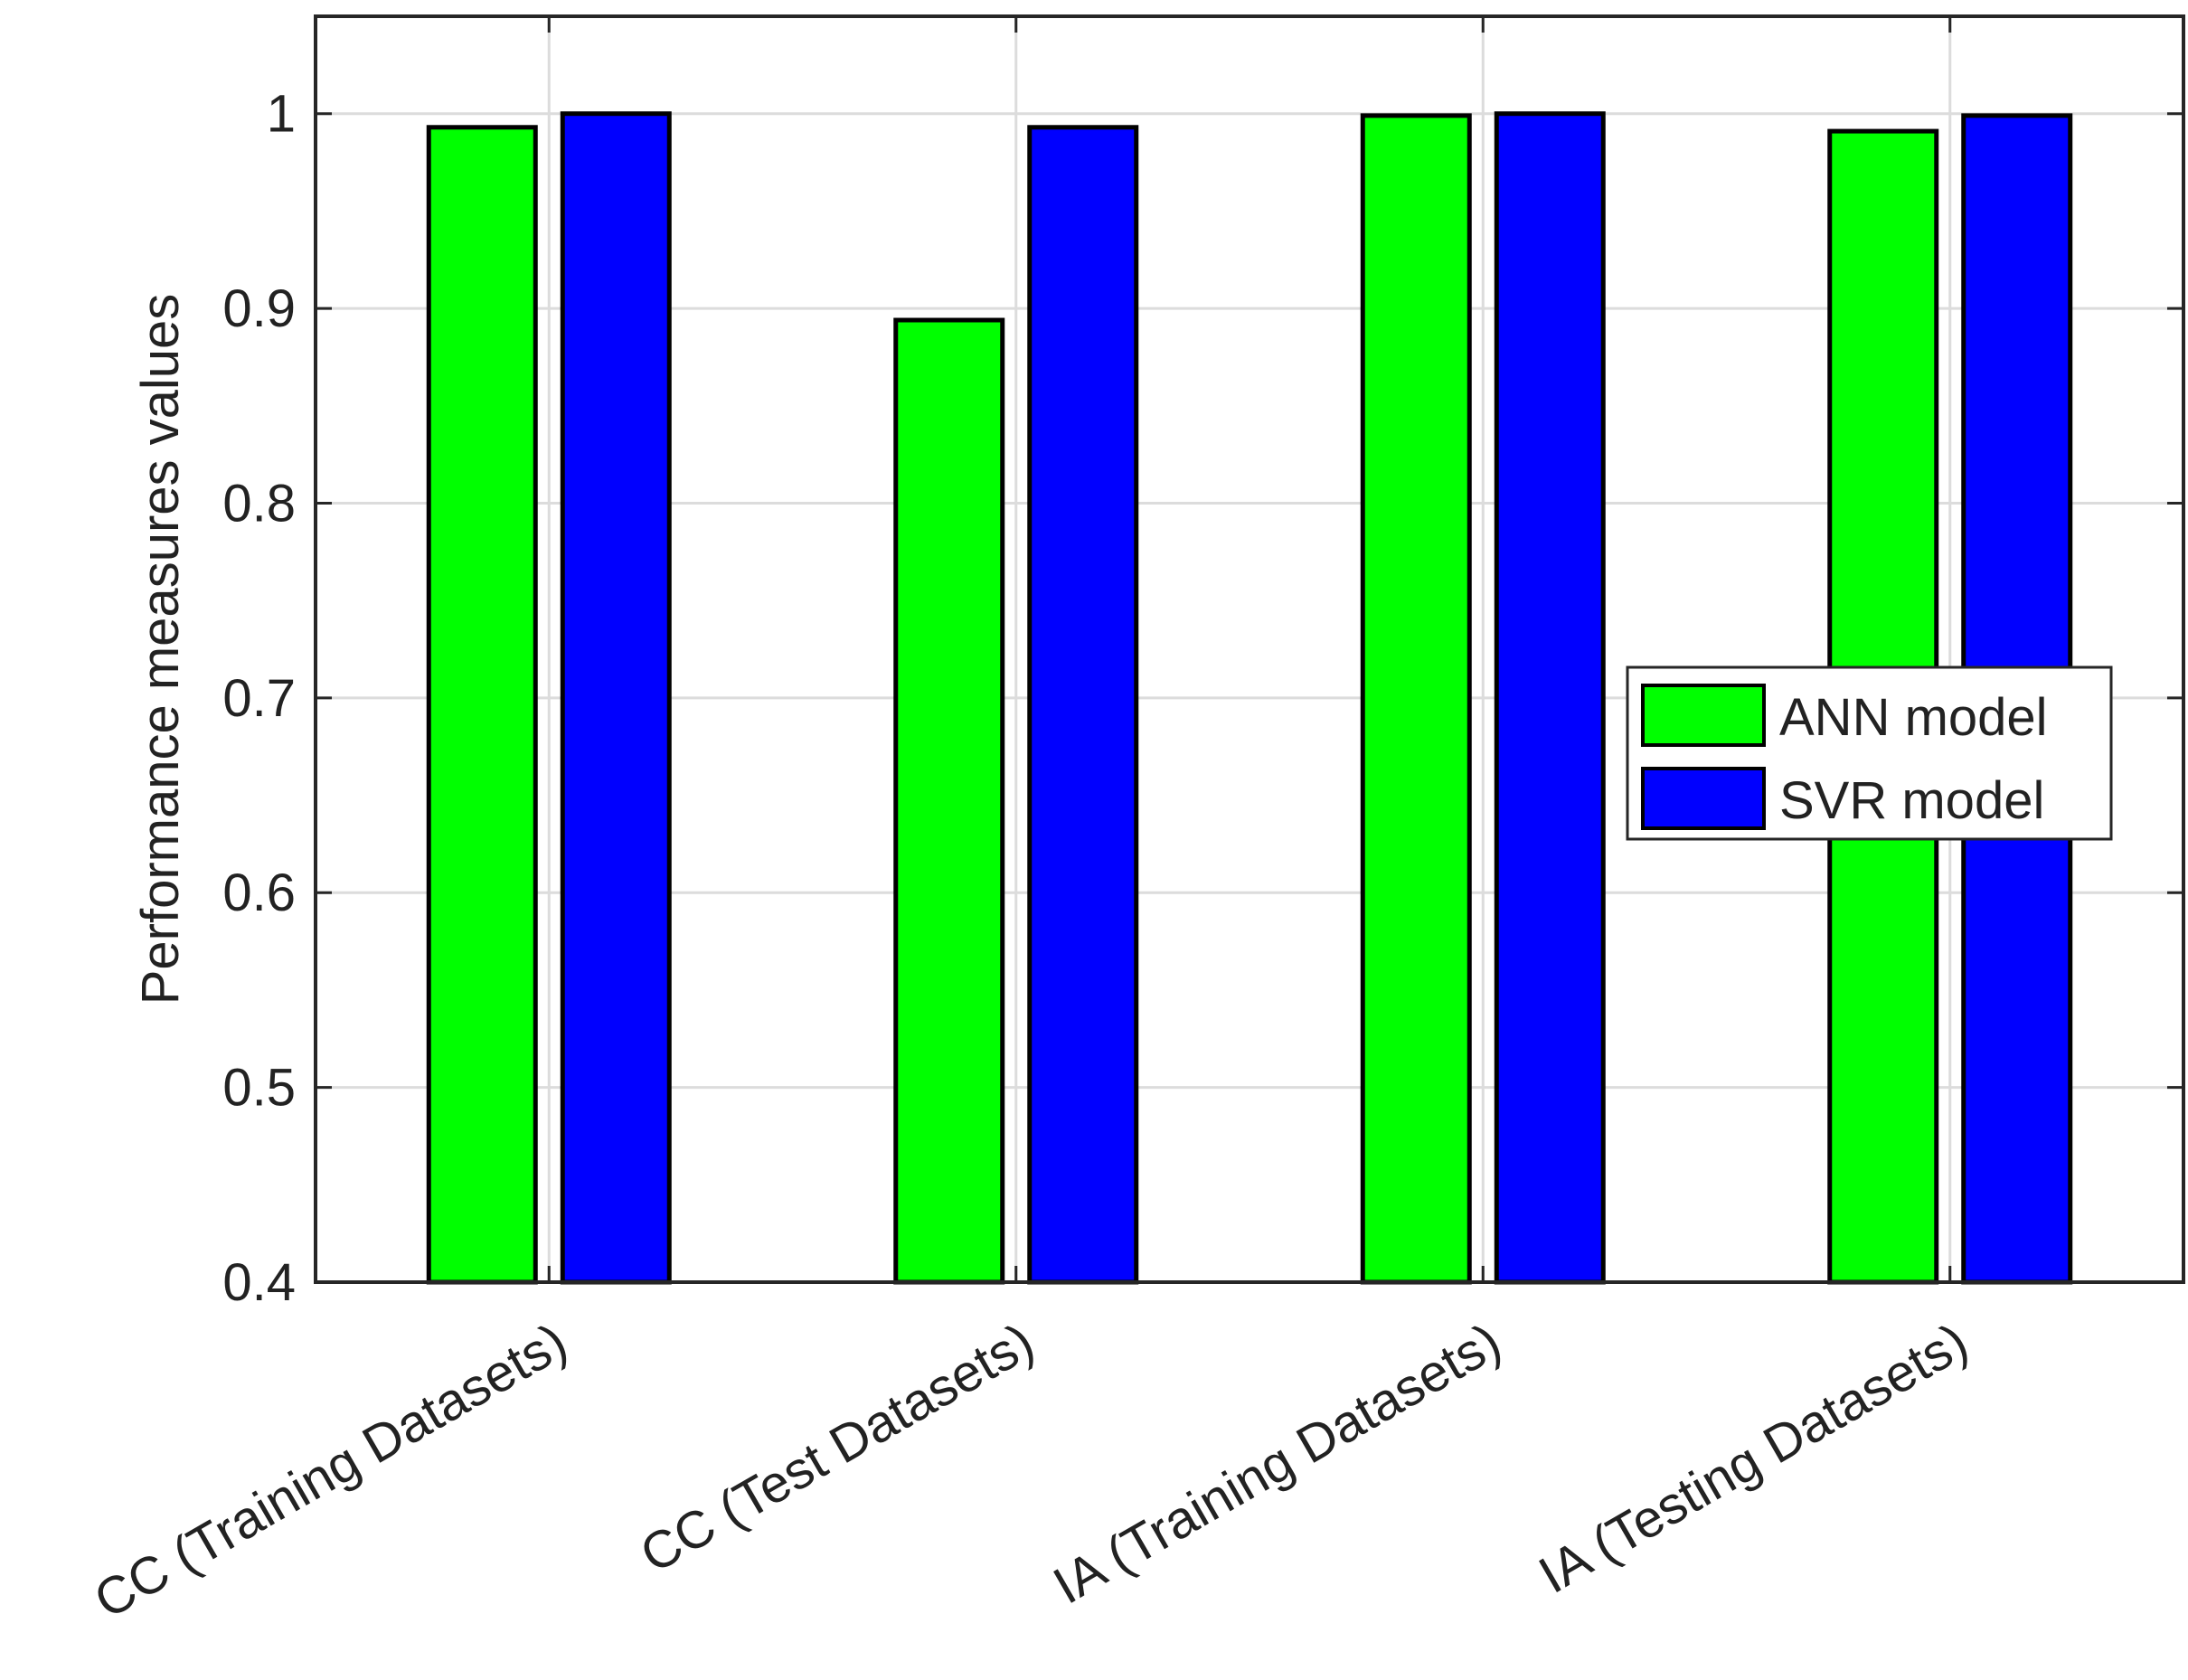 The height and width of the screenshot is (1680, 2188). What do you see at coordinates (1913, 717) in the screenshot?
I see `legend-label-ann: ANN model` at bounding box center [1913, 717].